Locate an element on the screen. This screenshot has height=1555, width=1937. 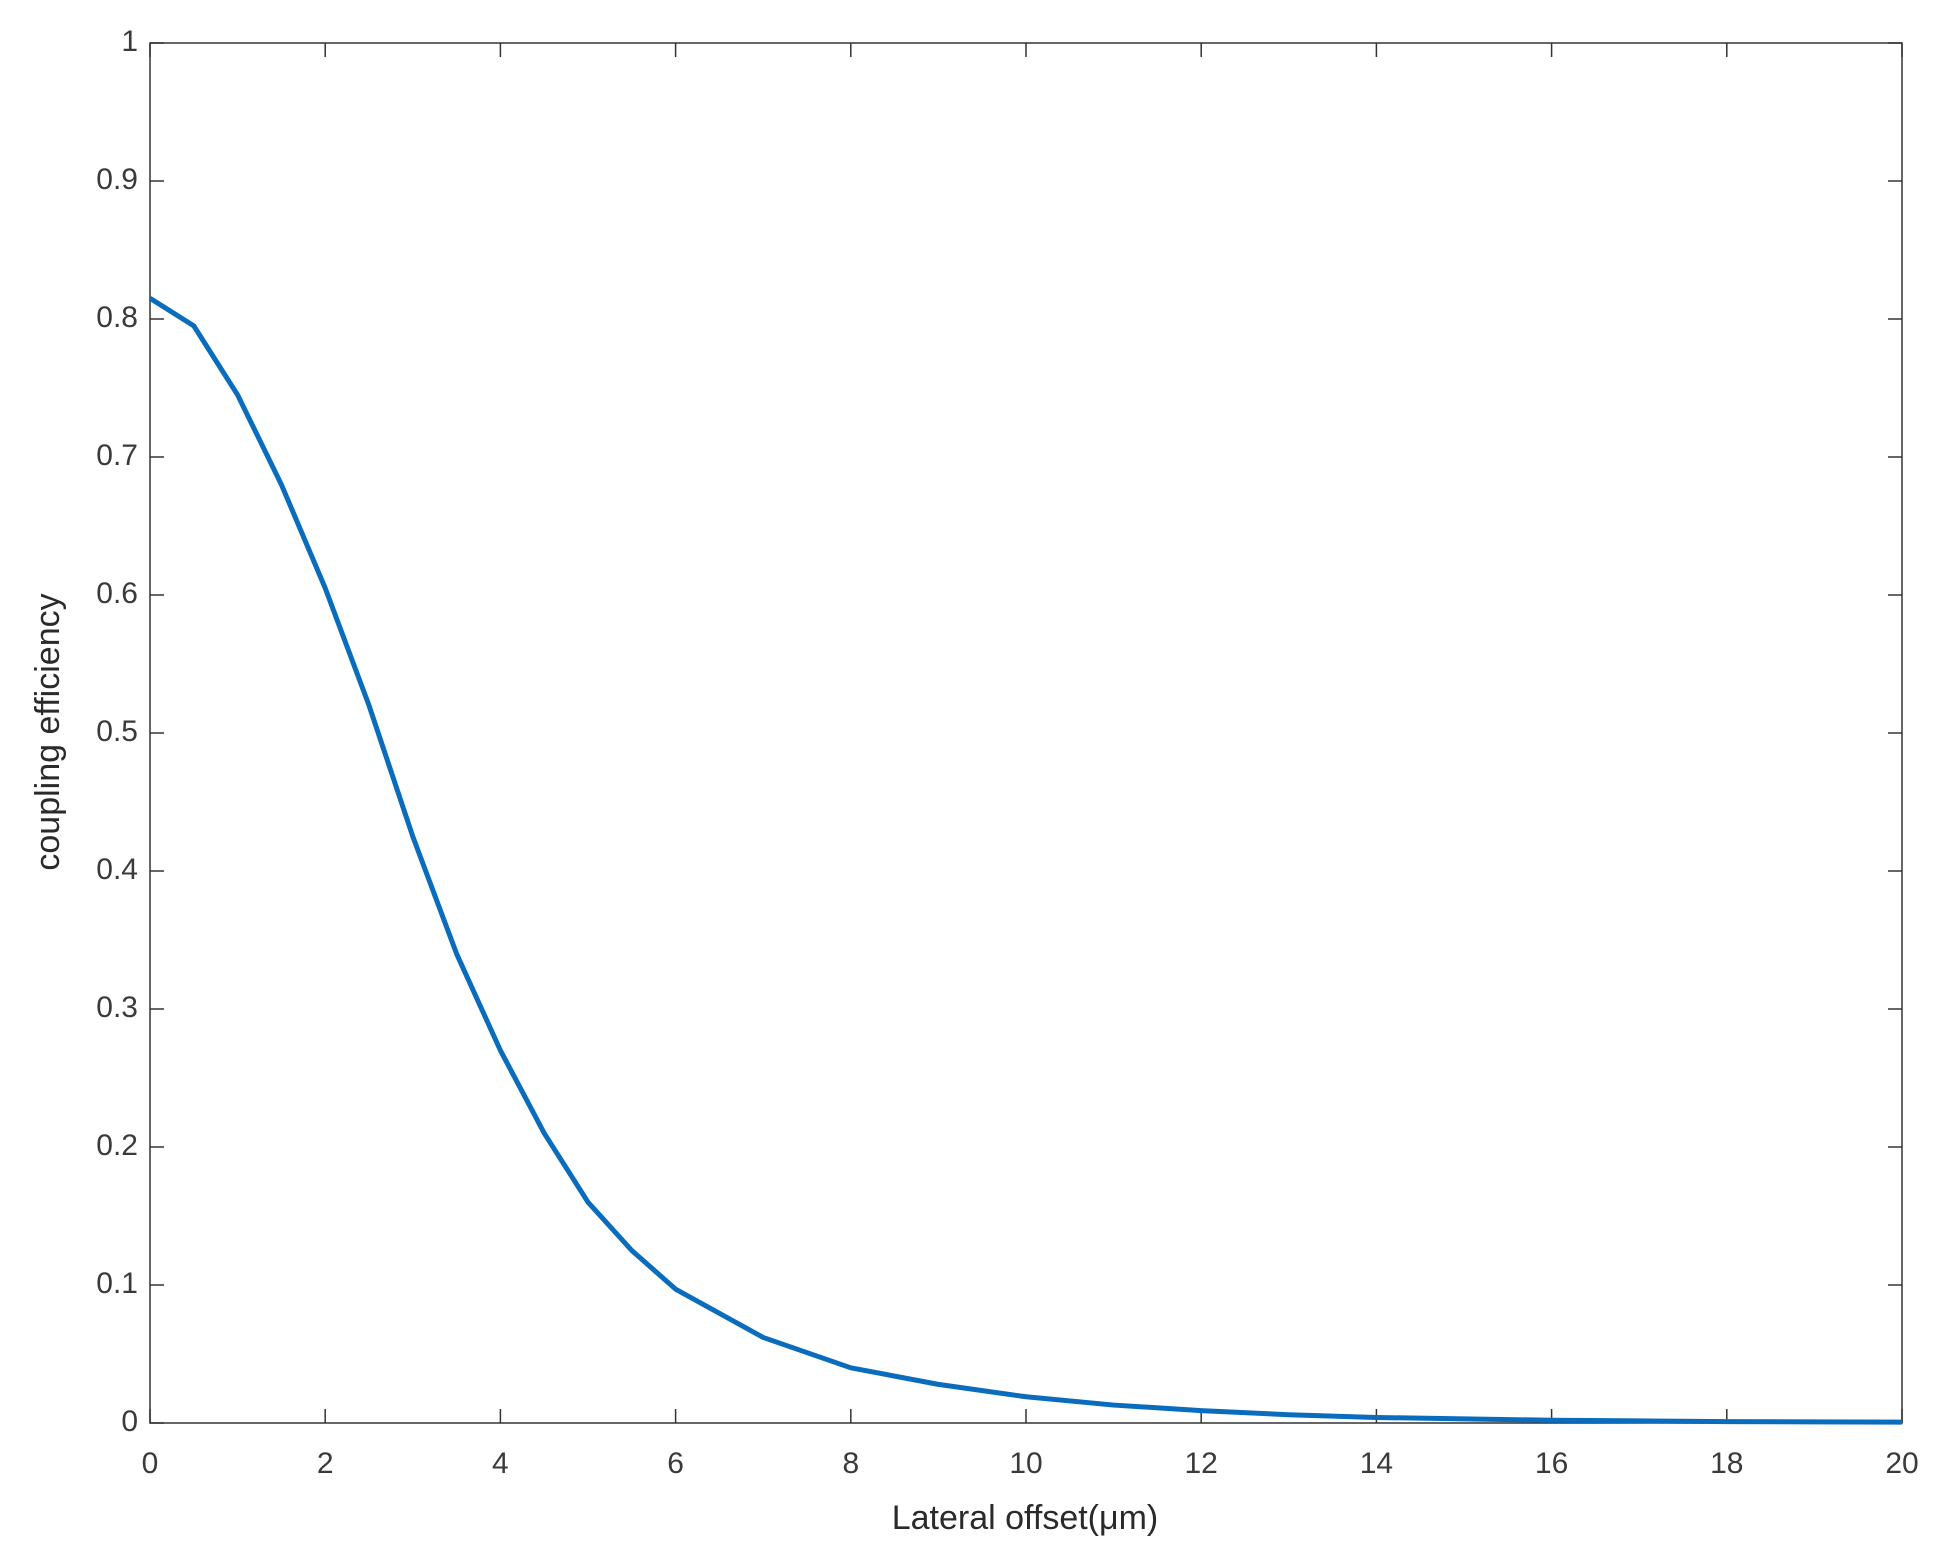
x-tick-label: 6 is located at coordinates (675, 1463).